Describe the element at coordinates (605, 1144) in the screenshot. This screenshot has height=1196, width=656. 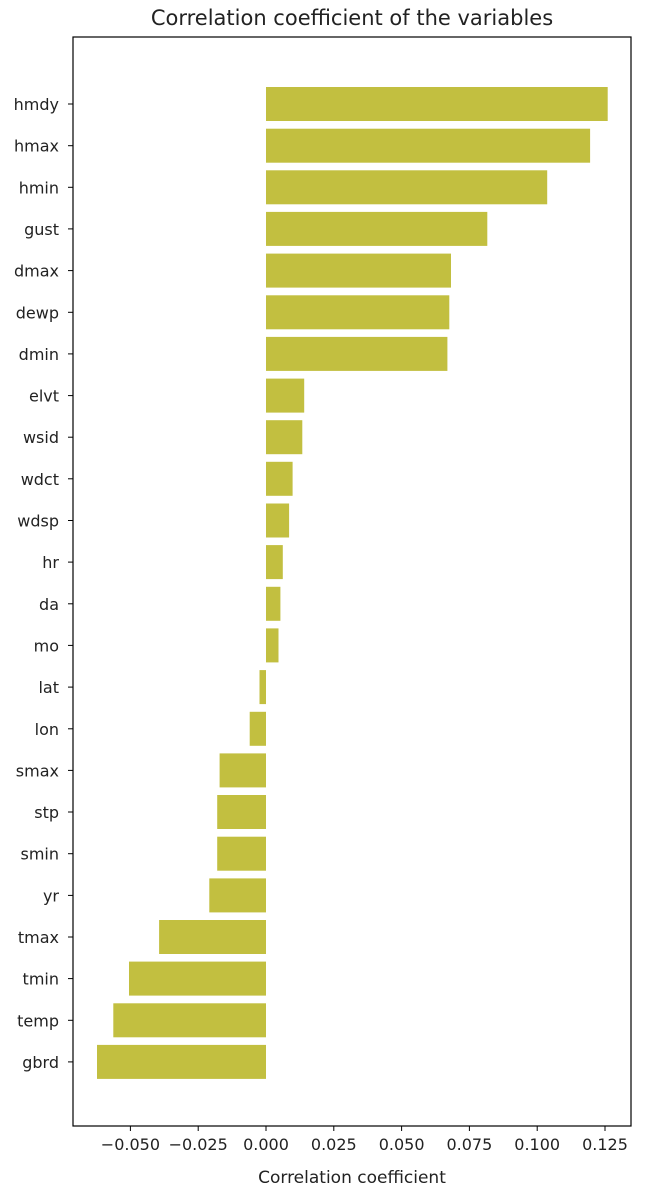
I see `x-tick-label: 0.125` at that location.